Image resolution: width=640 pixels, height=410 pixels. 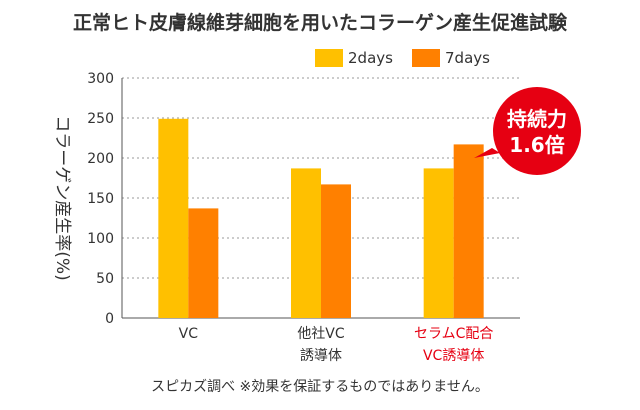 What do you see at coordinates (329, 58) in the screenshot?
I see `legend-swatch-2days` at bounding box center [329, 58].